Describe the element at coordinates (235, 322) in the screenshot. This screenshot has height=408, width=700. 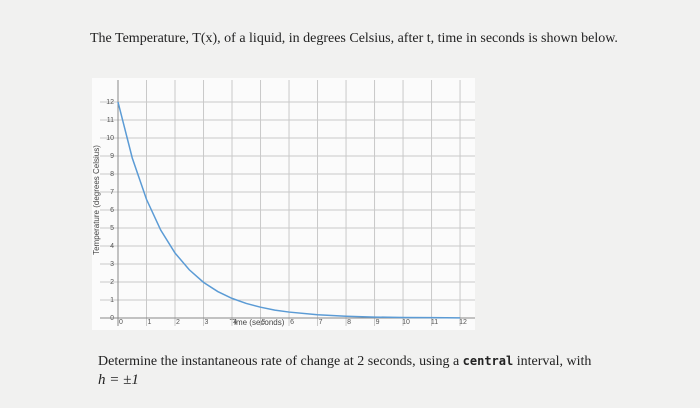
I see `x-tick-label: 4` at that location.